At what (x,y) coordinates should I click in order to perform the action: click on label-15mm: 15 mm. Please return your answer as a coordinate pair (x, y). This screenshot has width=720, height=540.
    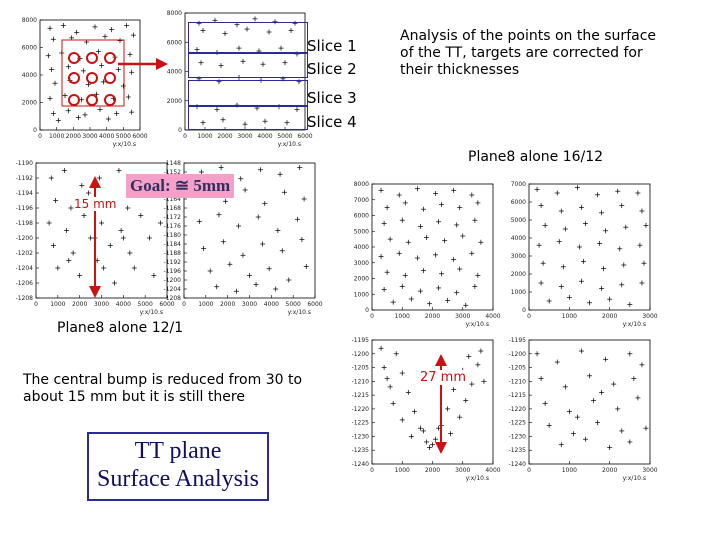
    Looking at the image, I should click on (95, 204).